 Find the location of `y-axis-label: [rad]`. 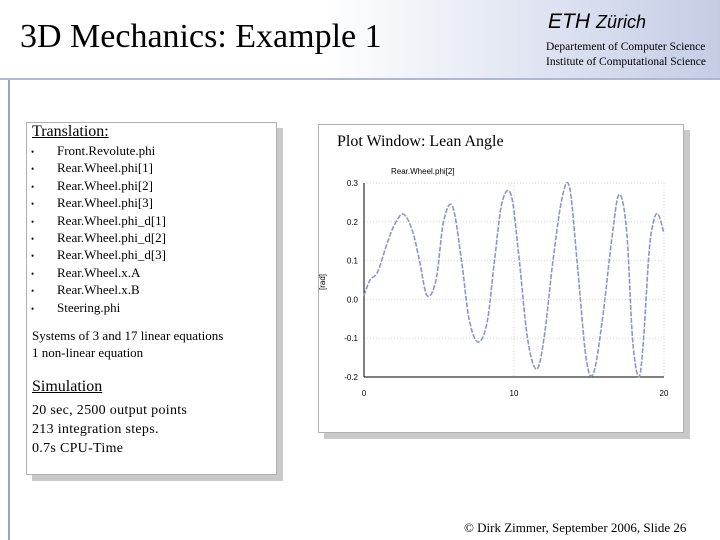

y-axis-label: [rad] is located at coordinates (323, 282).